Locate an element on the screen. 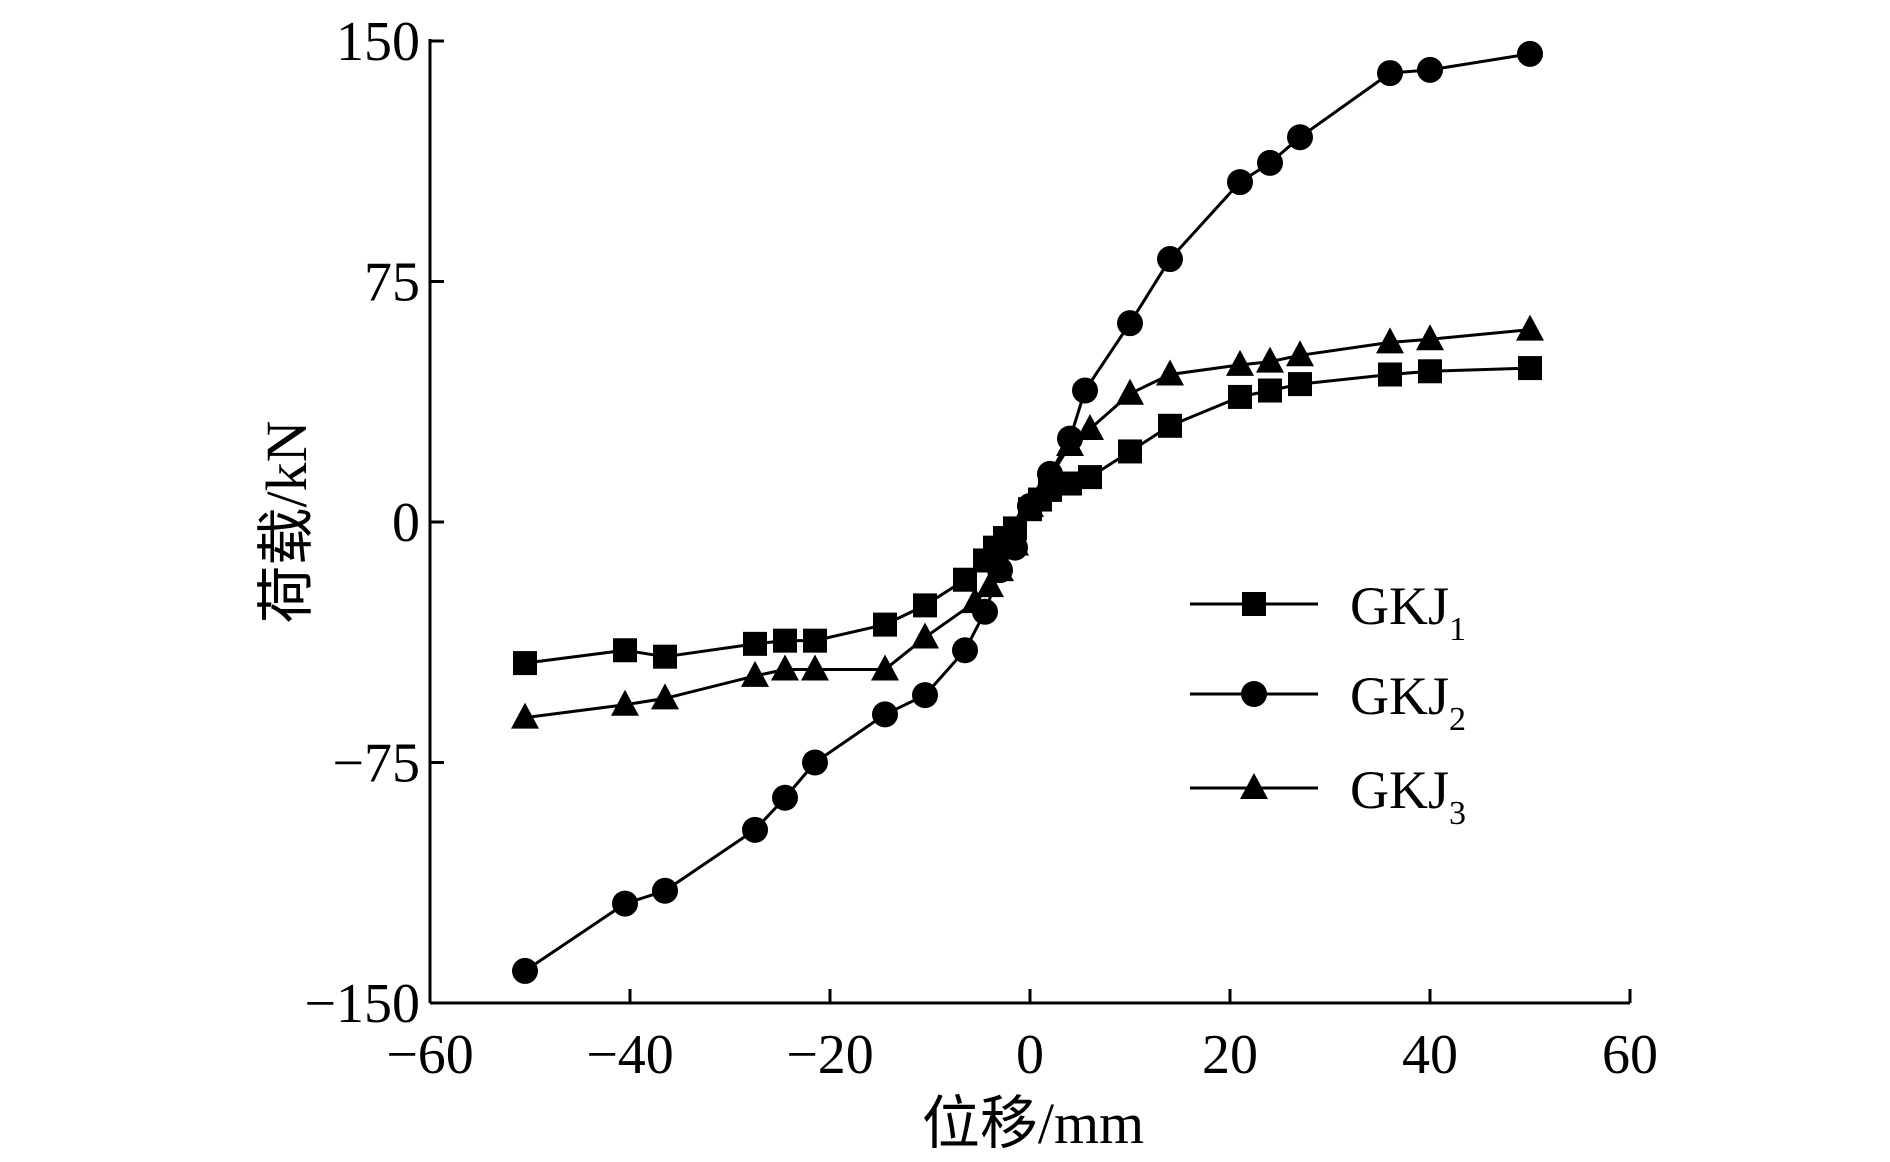  legend-label: GKJ2 is located at coordinates (1408, 702).